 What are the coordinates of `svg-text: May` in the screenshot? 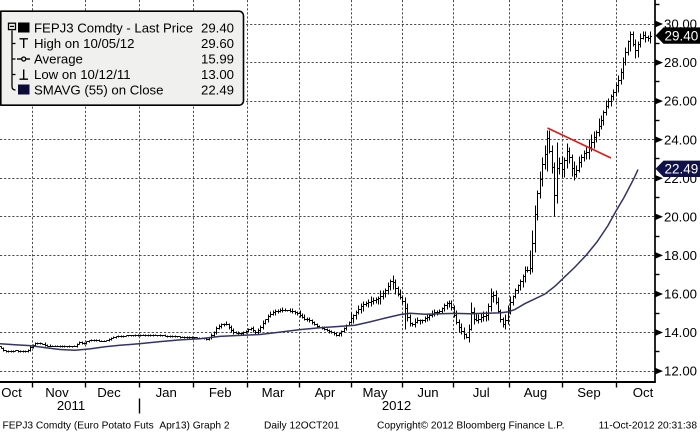 It's located at (375, 392).